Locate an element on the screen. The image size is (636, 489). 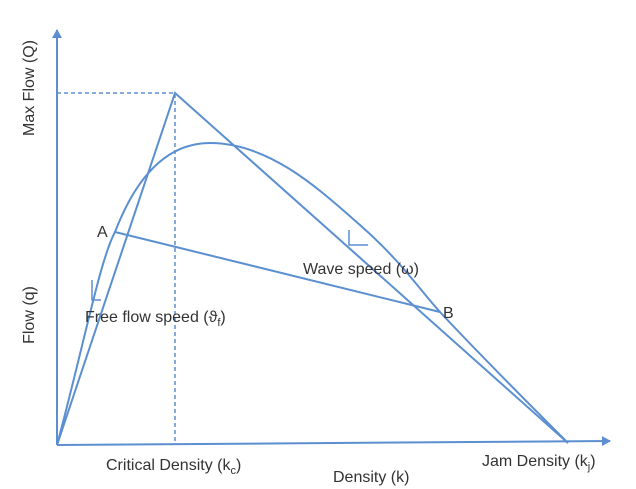
jam-density-label: Jam Density (kj) is located at coordinates (539, 463).